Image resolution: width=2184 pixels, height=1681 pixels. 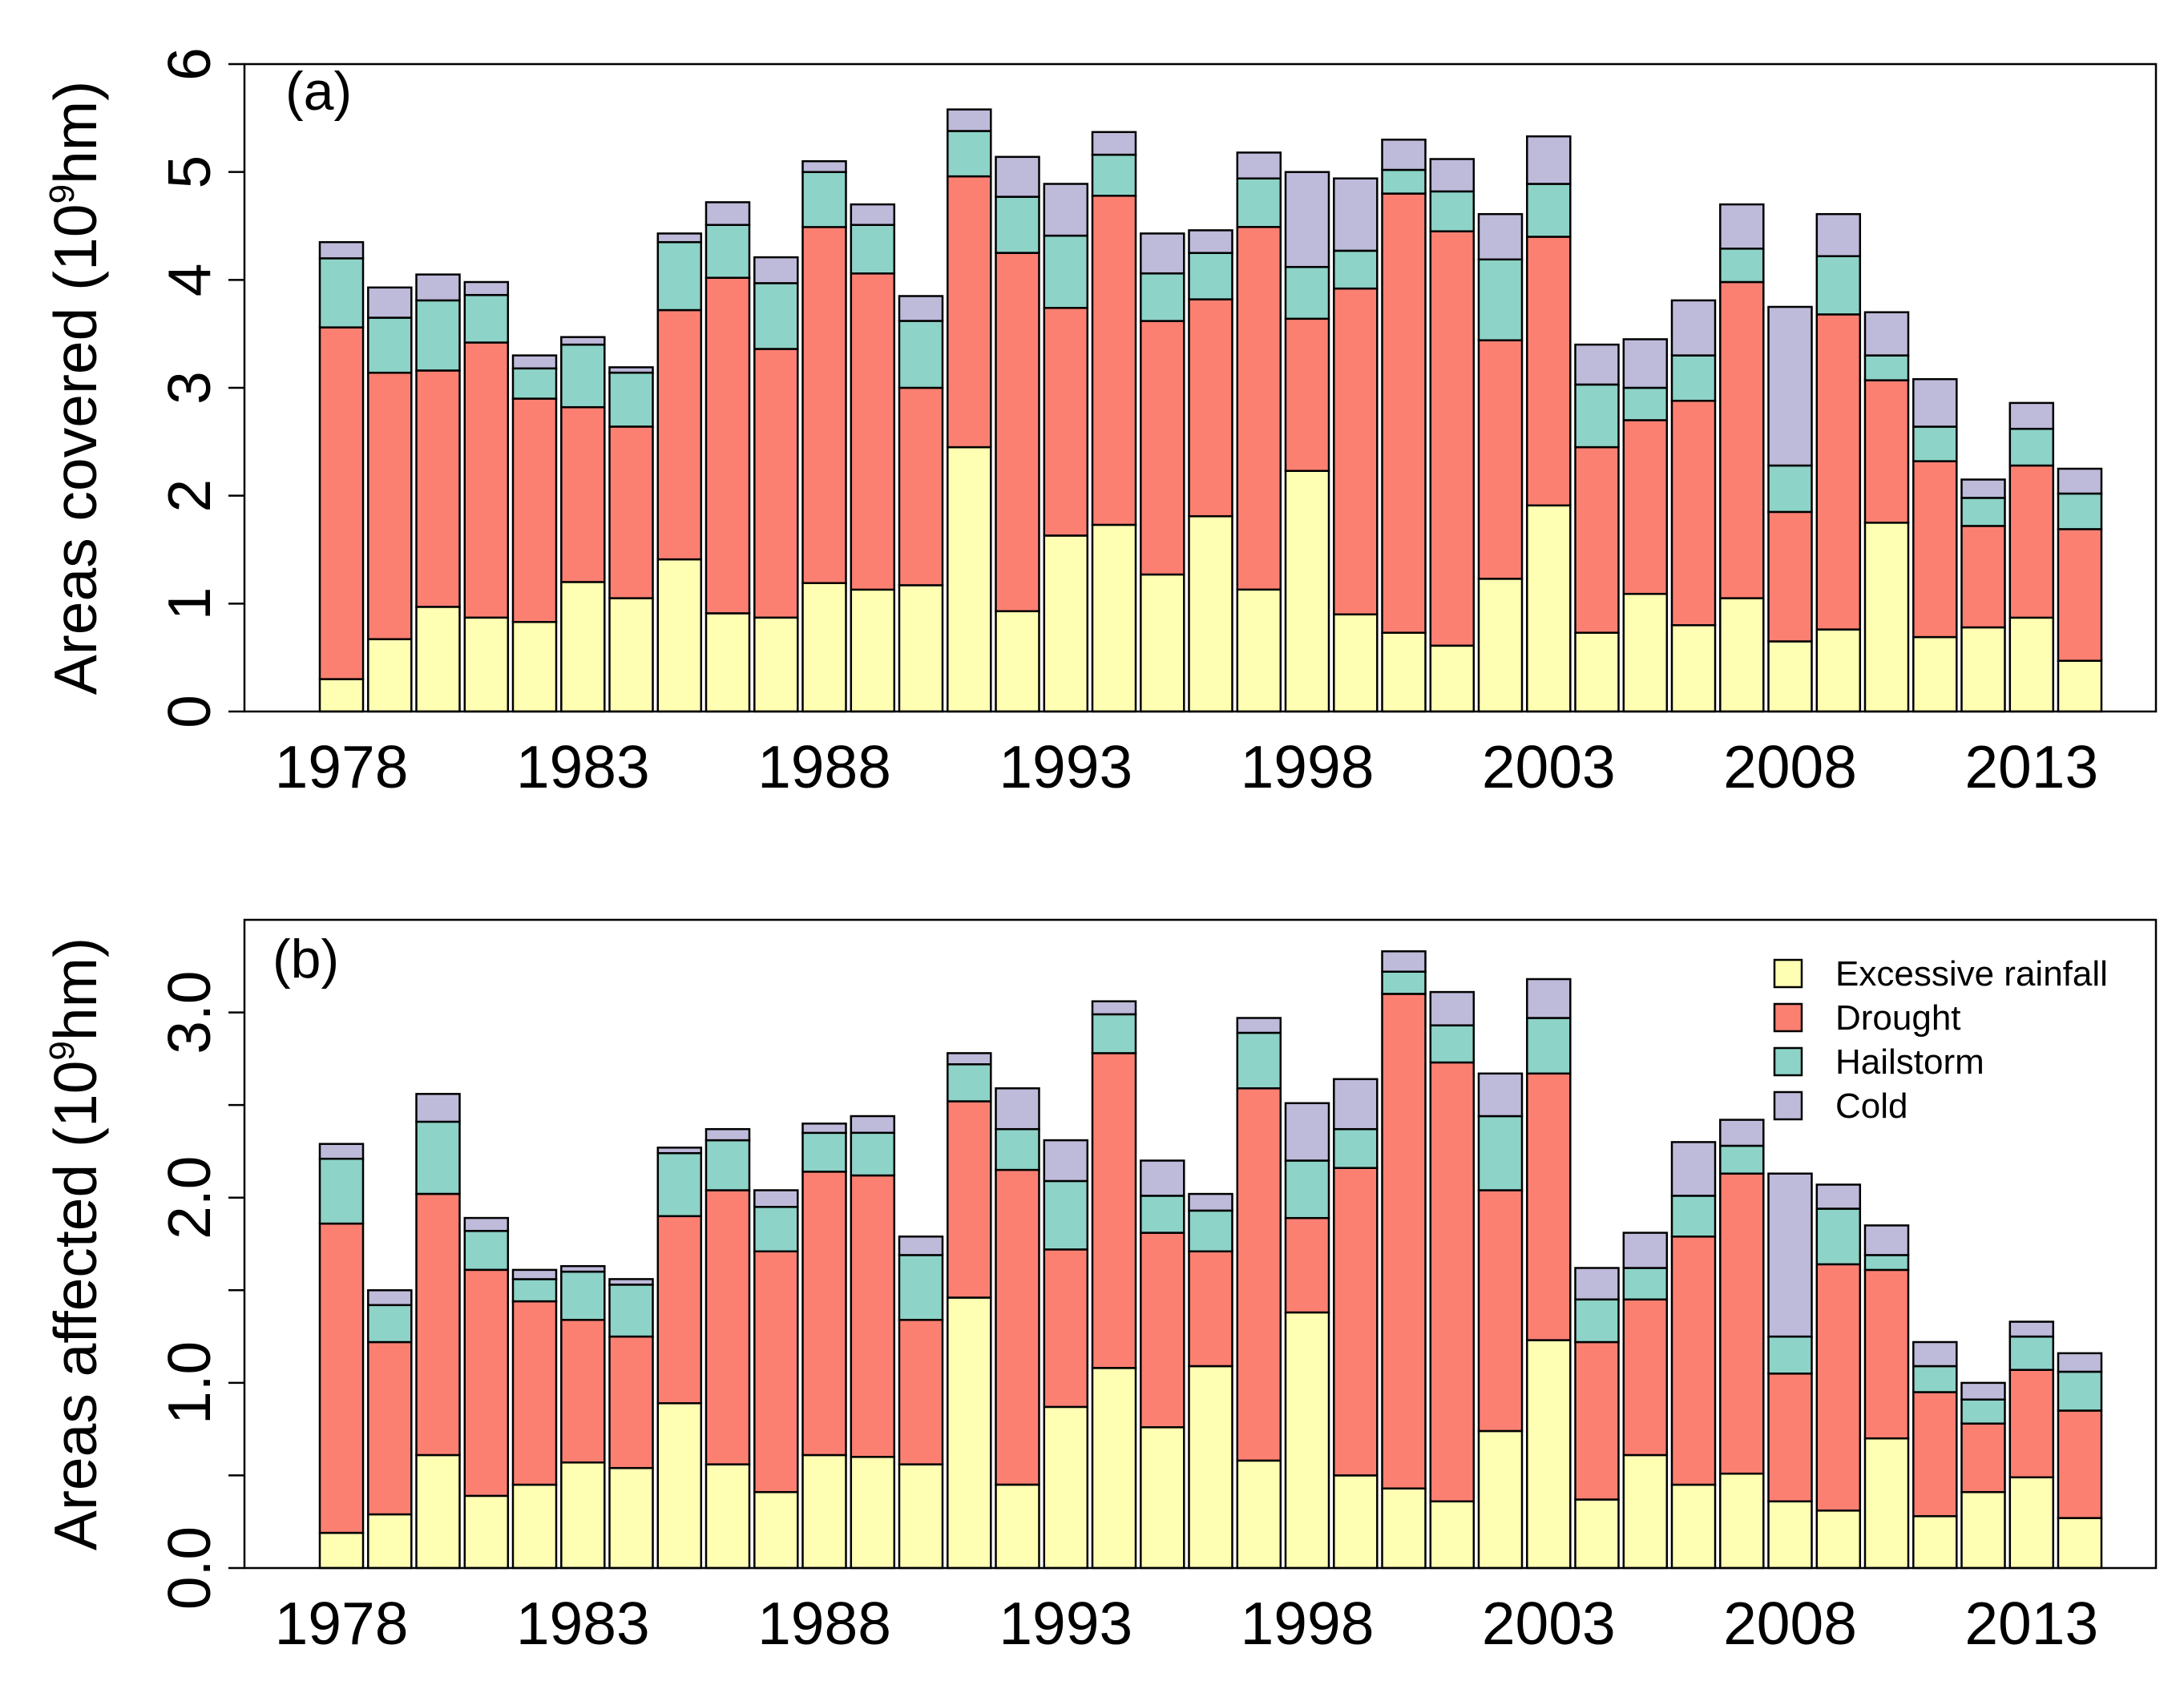 What do you see at coordinates (1790, 766) in the screenshot?
I see `x-tick-label-a-2008: 2008` at bounding box center [1790, 766].